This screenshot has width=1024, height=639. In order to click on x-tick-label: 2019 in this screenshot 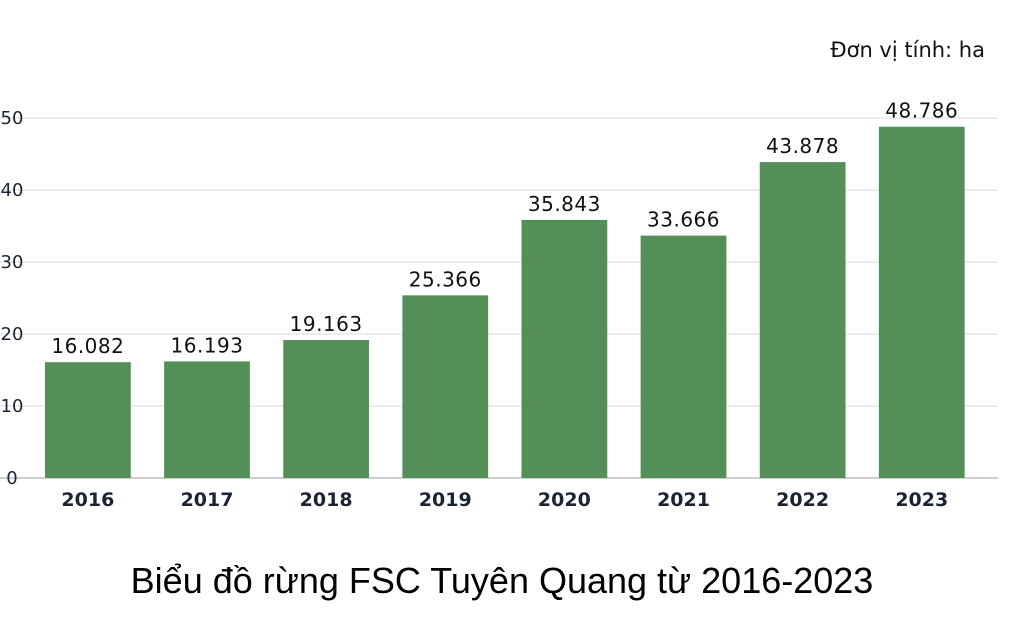, I will do `click(445, 500)`.